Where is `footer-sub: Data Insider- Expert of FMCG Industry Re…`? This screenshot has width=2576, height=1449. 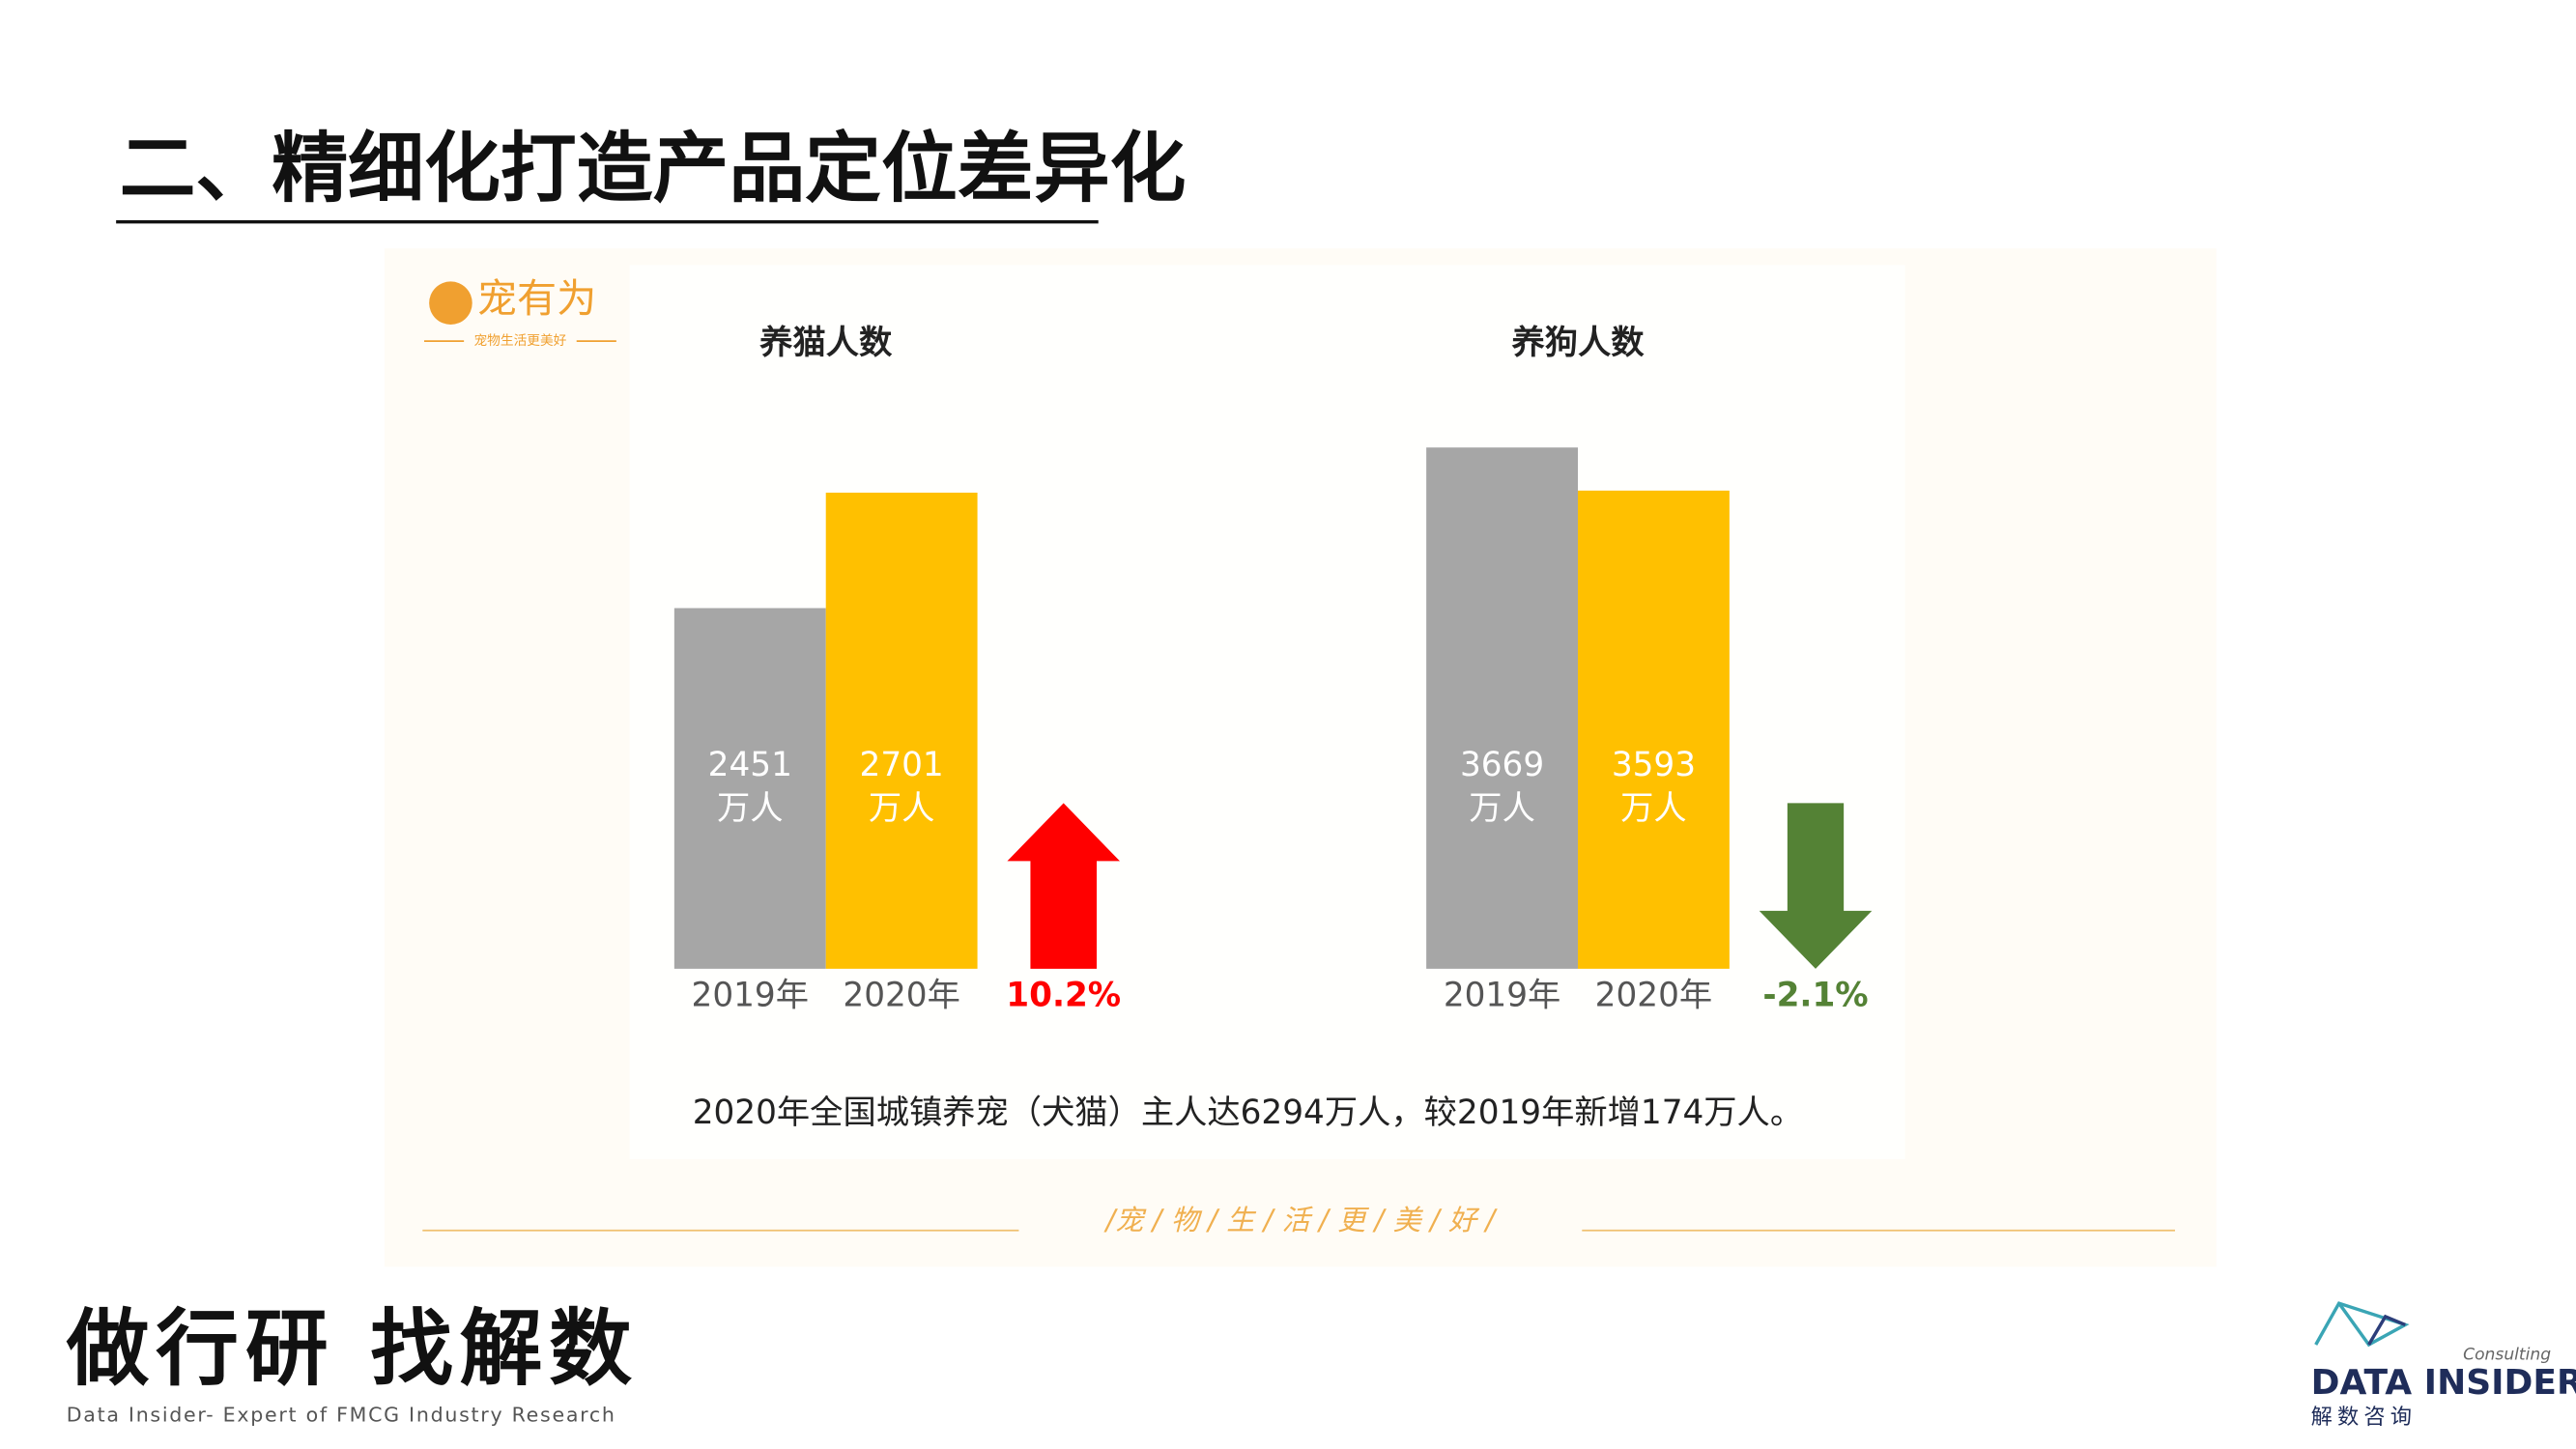 footer-sub: Data Insider- Expert of FMCG Industry Re… is located at coordinates (342, 1415).